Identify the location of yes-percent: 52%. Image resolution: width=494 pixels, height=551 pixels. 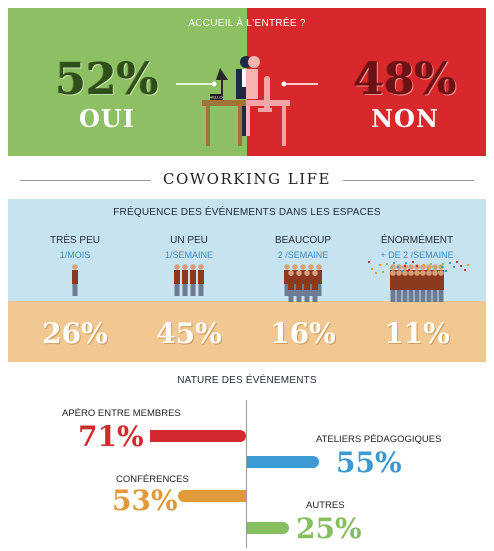
(107, 79).